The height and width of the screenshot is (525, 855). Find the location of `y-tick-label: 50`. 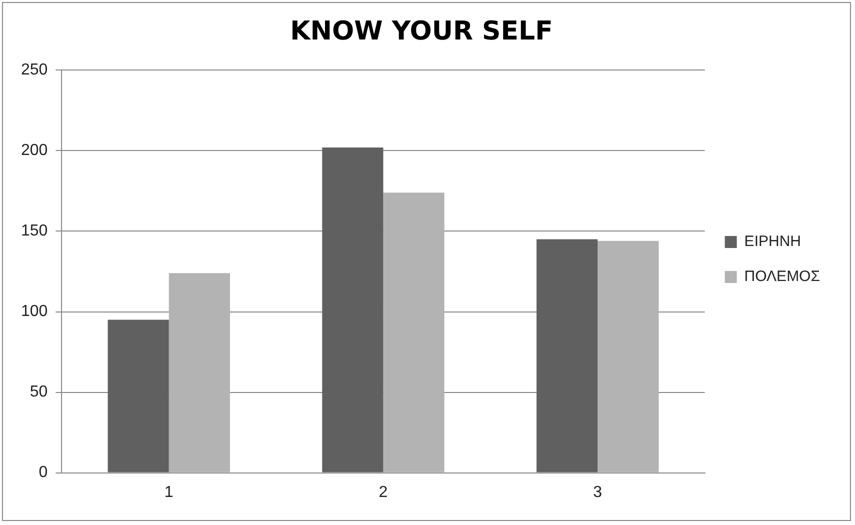

y-tick-label: 50 is located at coordinates (39, 392).